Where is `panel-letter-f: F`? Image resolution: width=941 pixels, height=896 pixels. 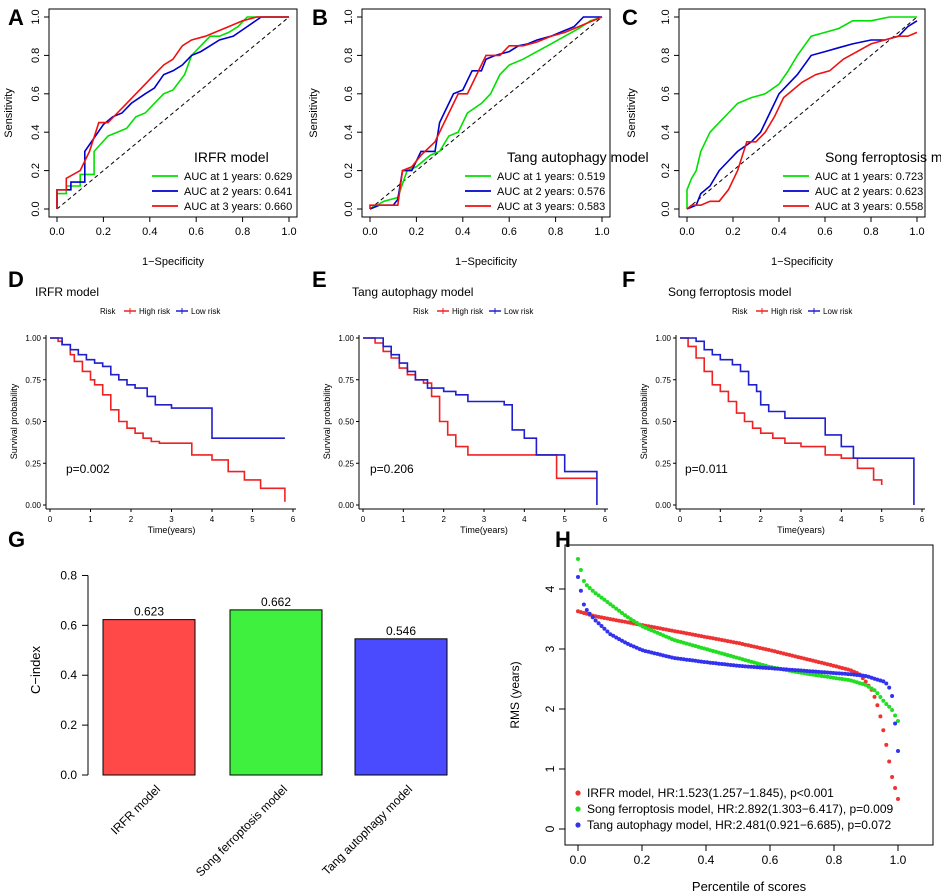
panel-letter-f: F is located at coordinates (628, 279).